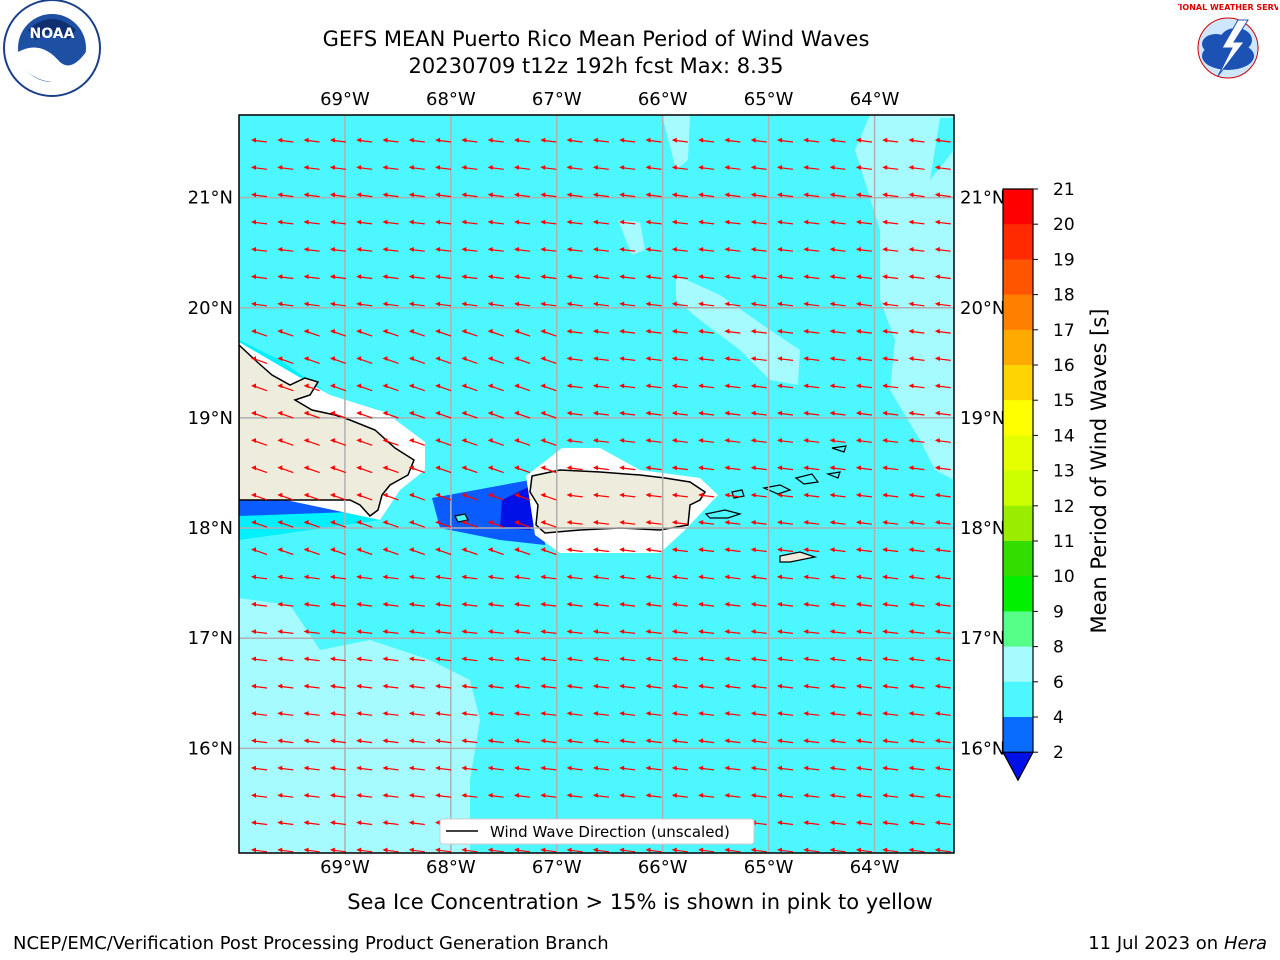 The image size is (1280, 960). Describe the element at coordinates (1156, 943) in the screenshot. I see `footer-date-text: 11 Jul 2023 on` at that location.